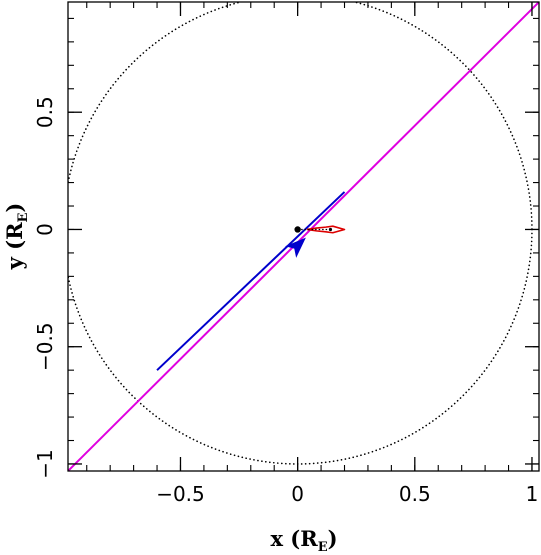 The height and width of the screenshot is (555, 541). I want to click on x-tick-labels: −0.5 0 0.5 1, so click(347, 494).